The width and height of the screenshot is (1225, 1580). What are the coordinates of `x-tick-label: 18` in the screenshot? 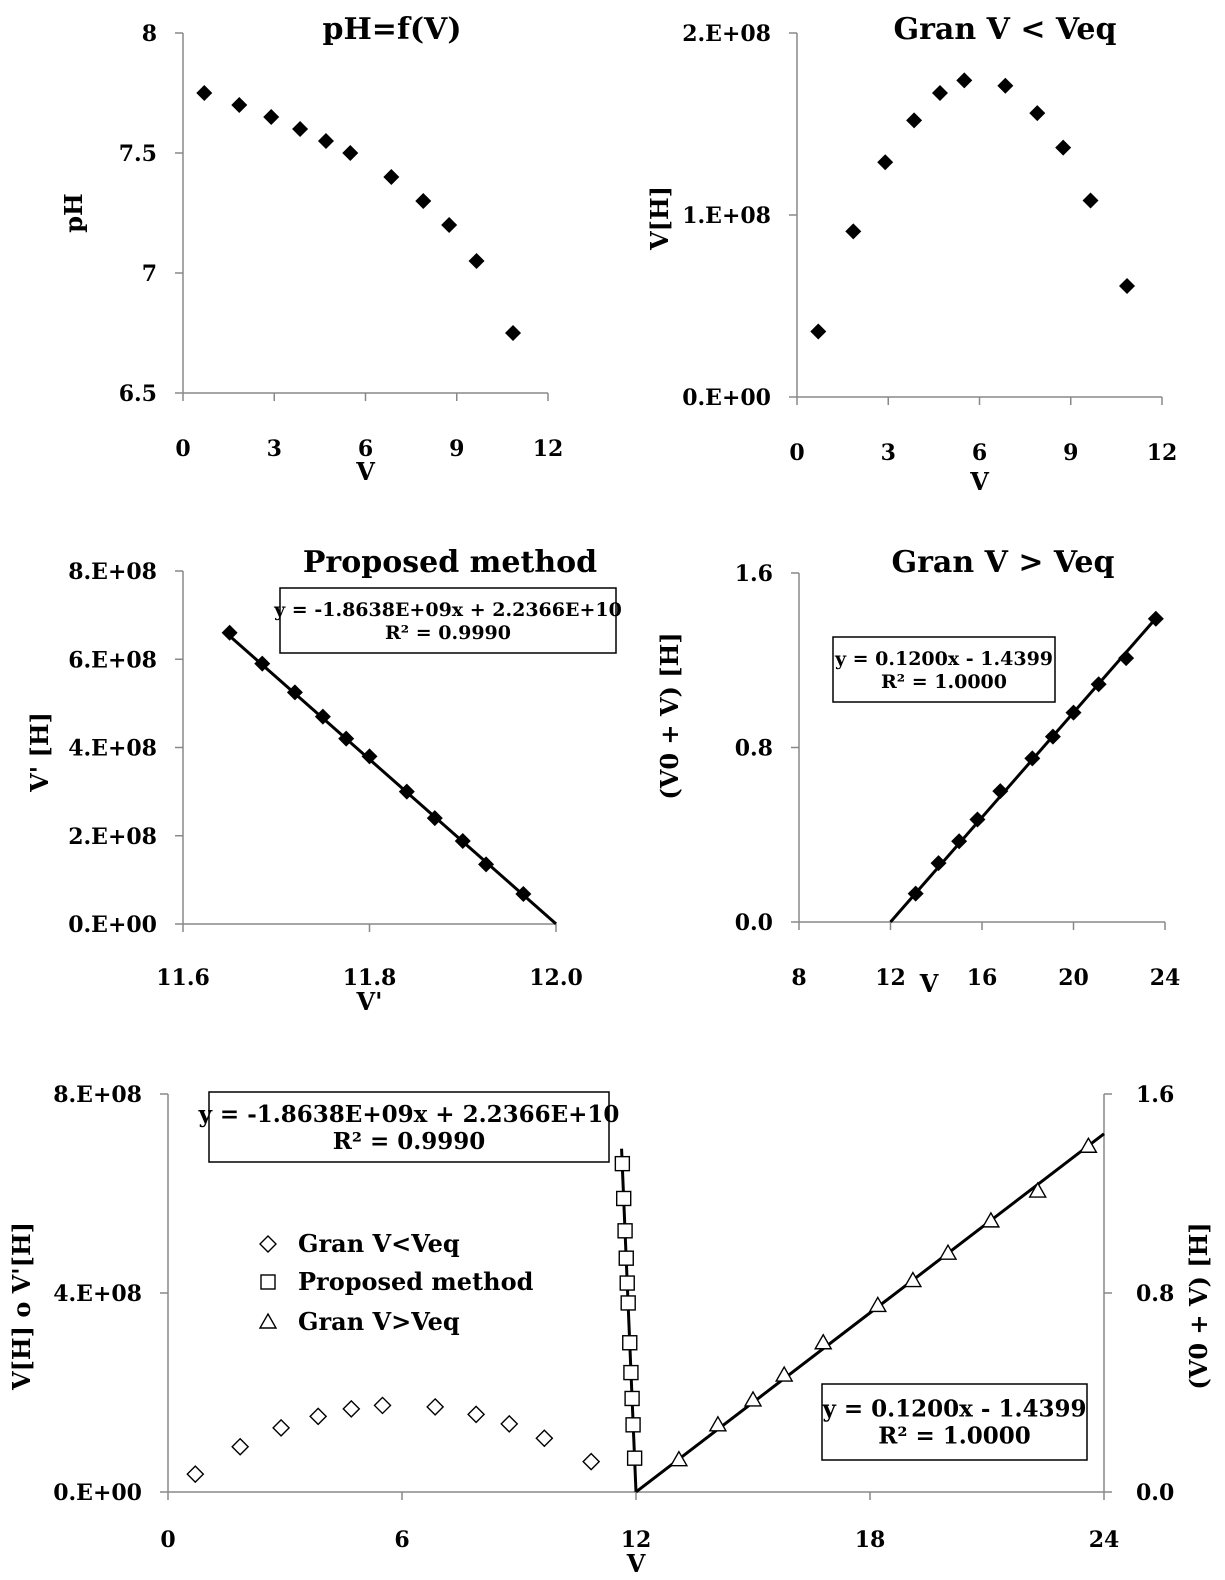 It's located at (870, 1540).